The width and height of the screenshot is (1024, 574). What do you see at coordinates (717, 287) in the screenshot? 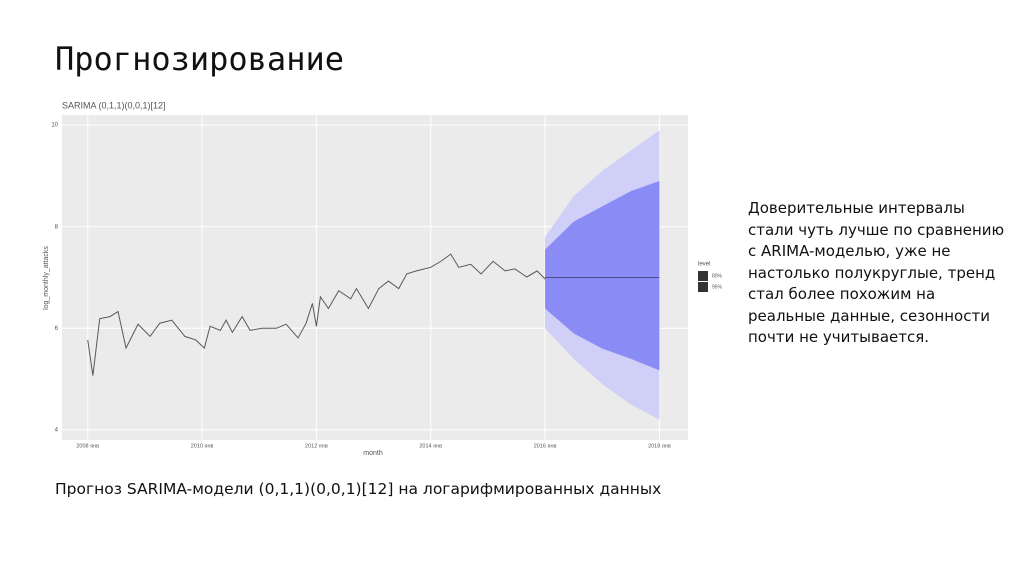
I see `legend-label: 95%` at bounding box center [717, 287].